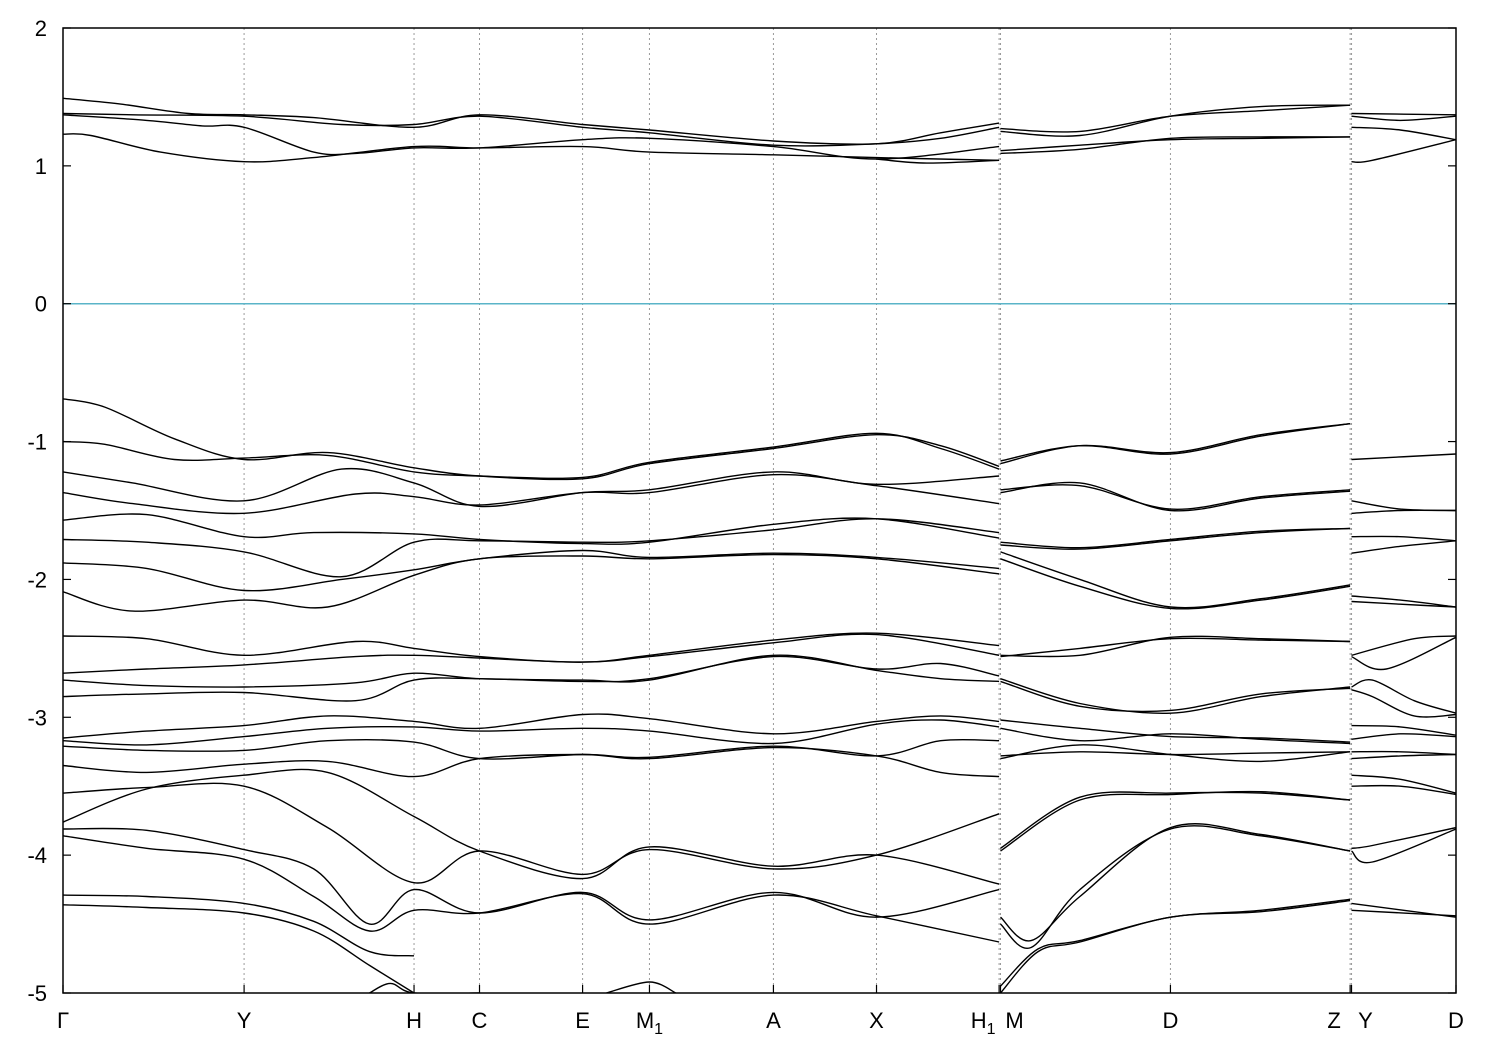 The image size is (1500, 1050). Describe the element at coordinates (480, 1020) in the screenshot. I see `k-point-label: C` at that location.